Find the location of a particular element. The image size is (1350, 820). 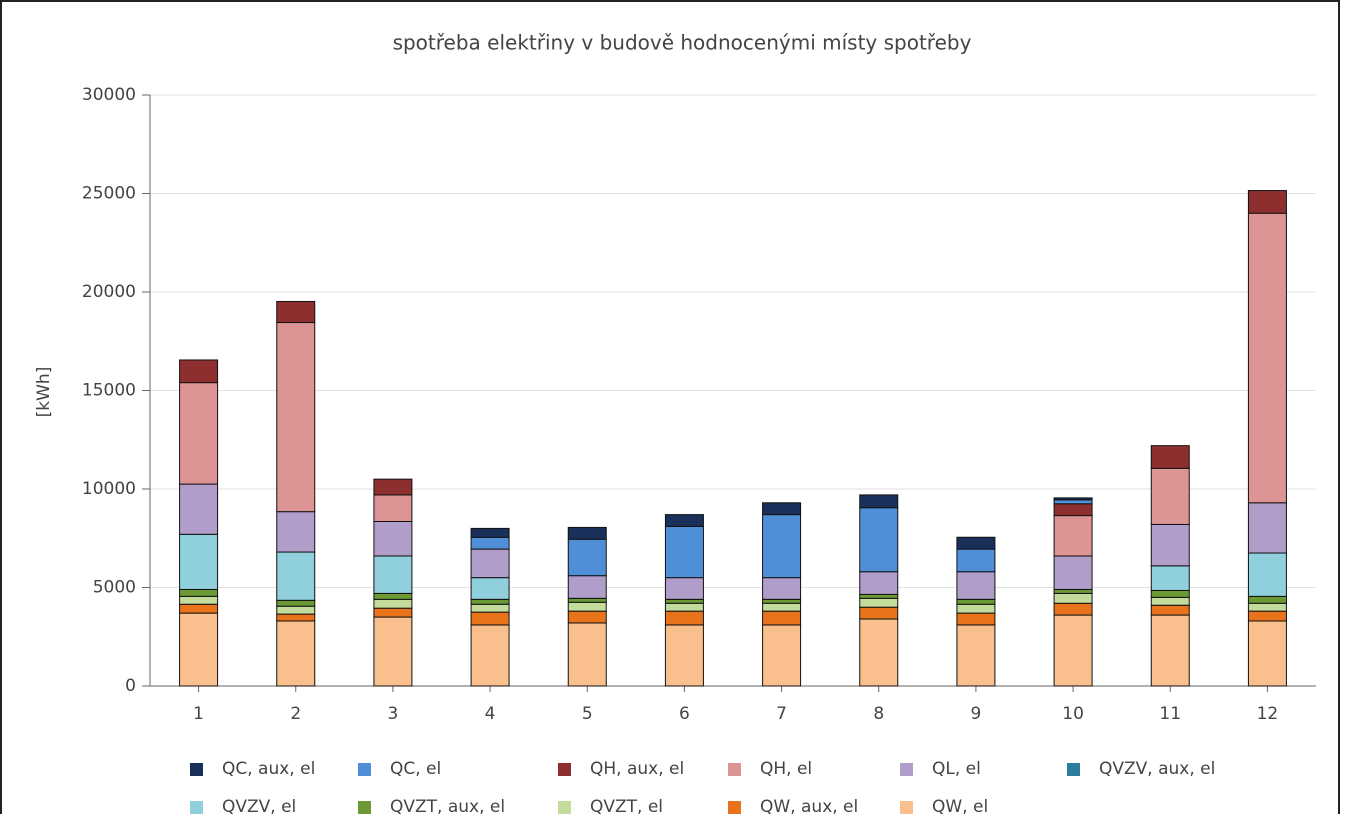

x-tick-label: 5 is located at coordinates (587, 714).